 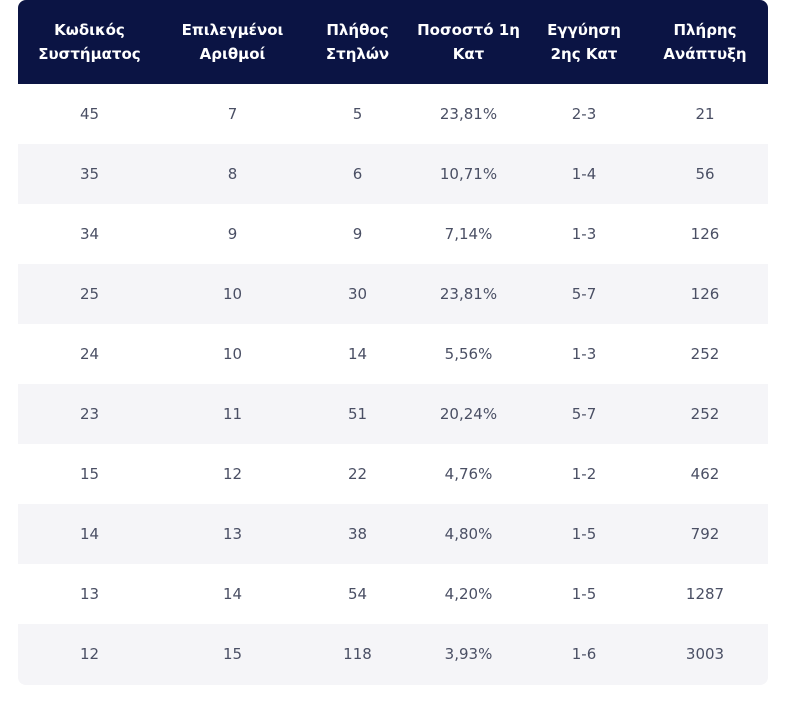 I want to click on column-header-system-code: Κωδικός Συστήματος, so click(x=89, y=42).